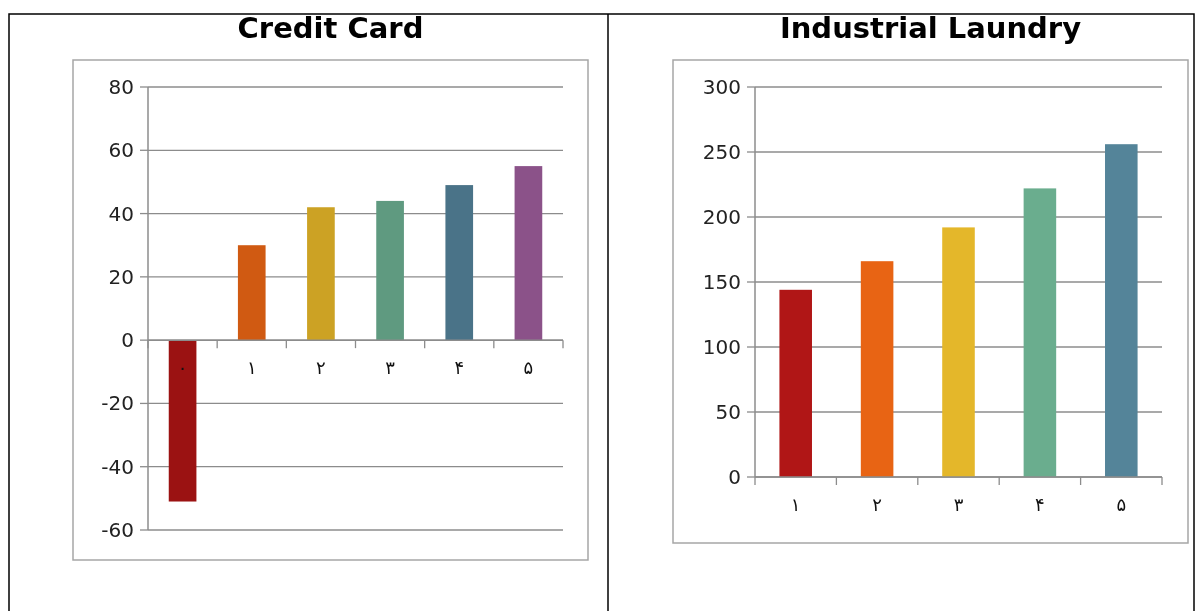 The height and width of the screenshot is (611, 1203). Describe the element at coordinates (721, 152) in the screenshot. I see `y-tick-label: 250` at that location.